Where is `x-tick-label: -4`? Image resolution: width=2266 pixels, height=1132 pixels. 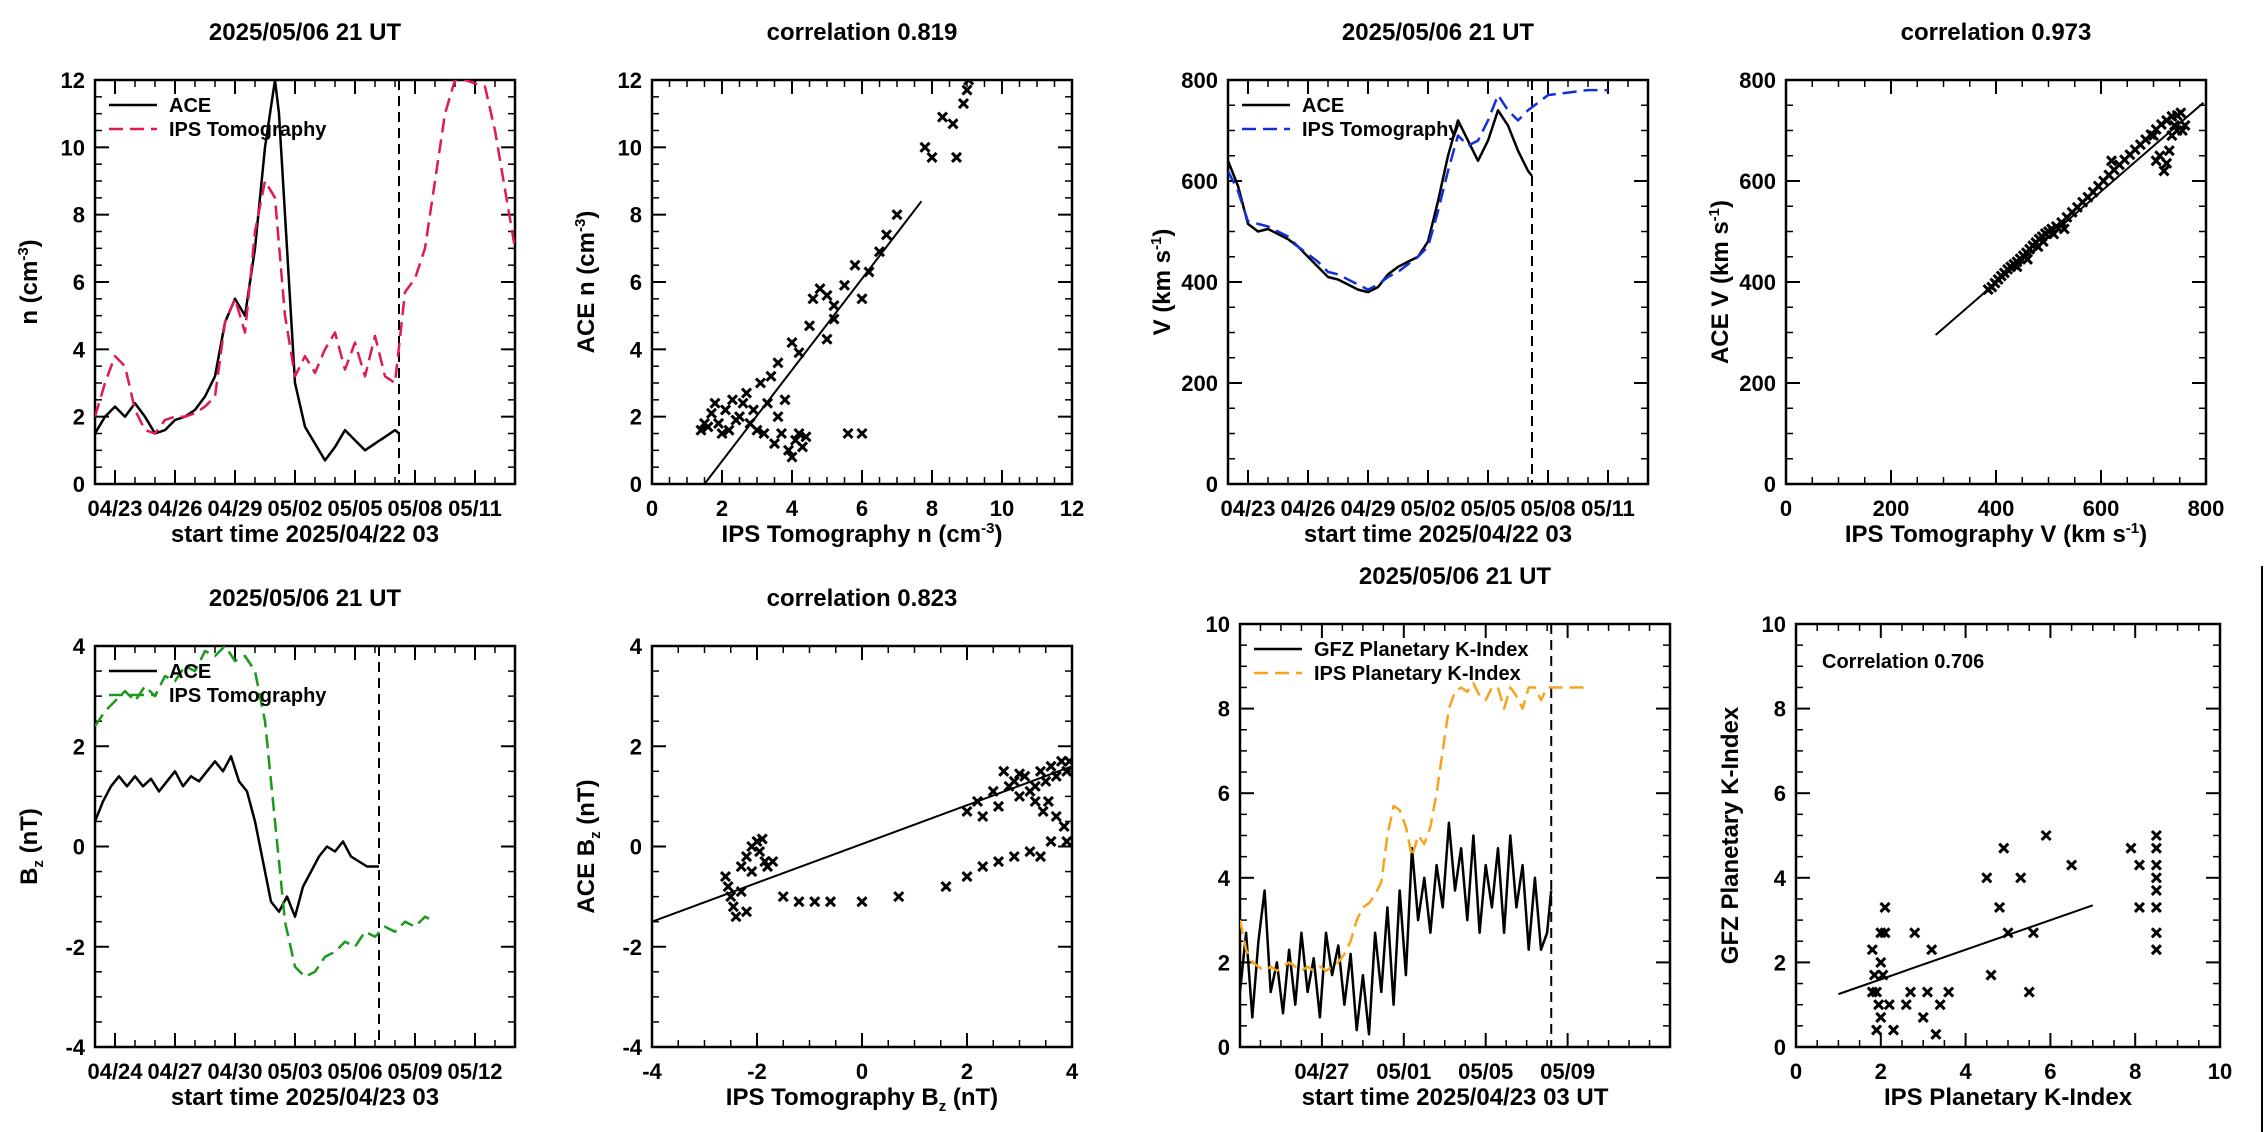 x-tick-label: -4 is located at coordinates (652, 1071).